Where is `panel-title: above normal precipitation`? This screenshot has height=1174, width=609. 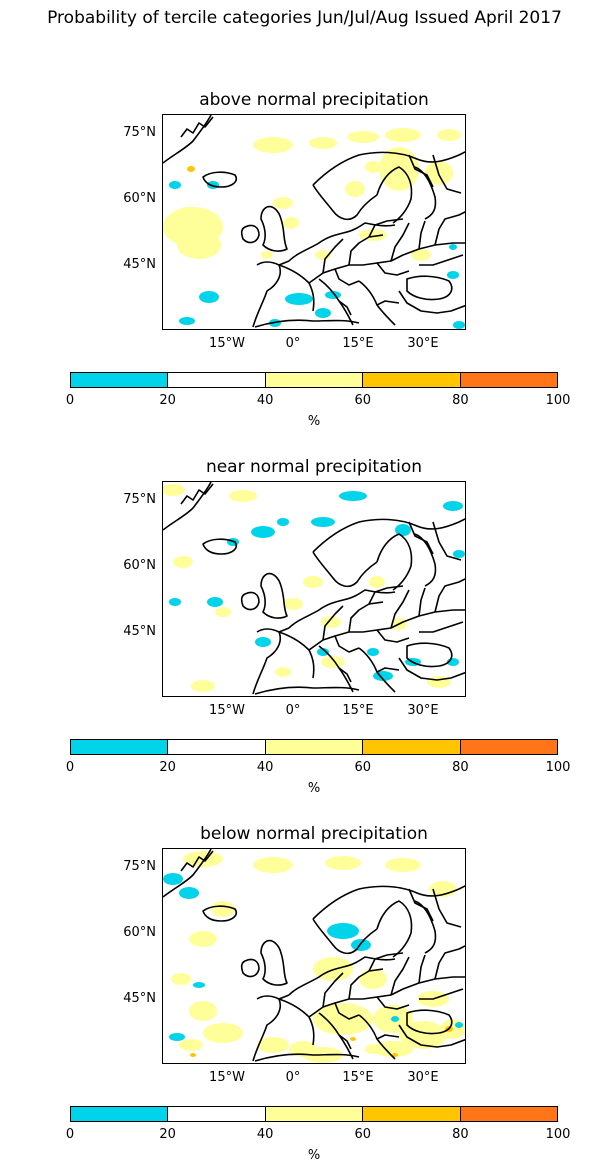
panel-title: above normal precipitation is located at coordinates (314, 100).